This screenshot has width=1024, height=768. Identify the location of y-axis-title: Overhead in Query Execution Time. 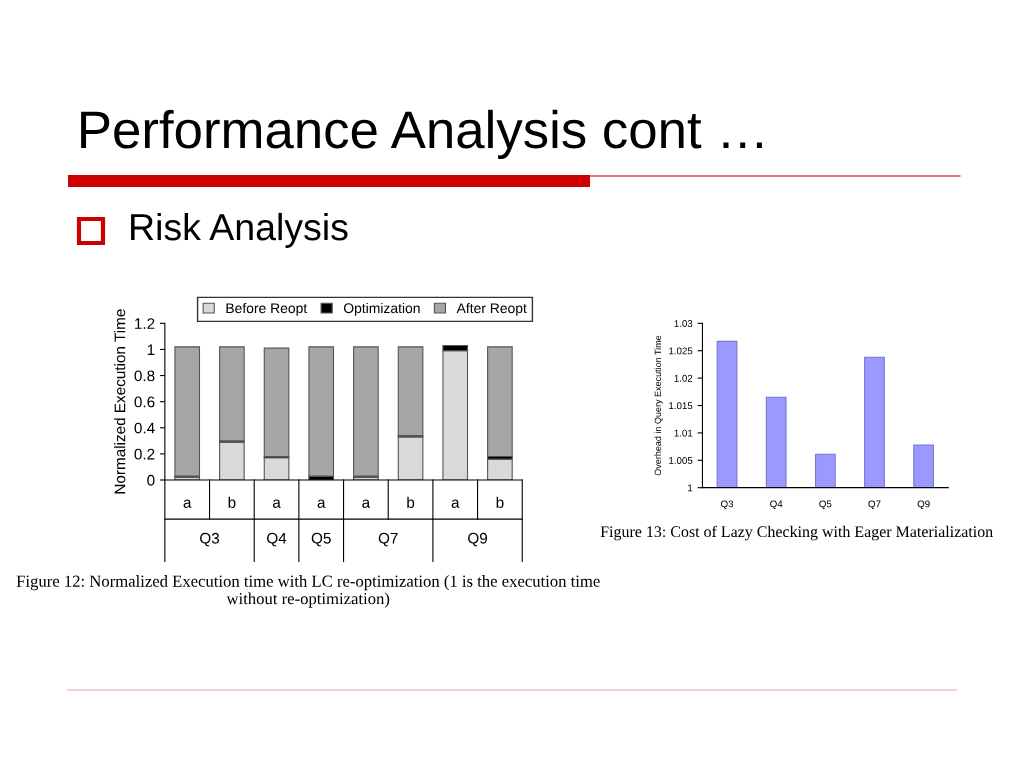
(658, 405).